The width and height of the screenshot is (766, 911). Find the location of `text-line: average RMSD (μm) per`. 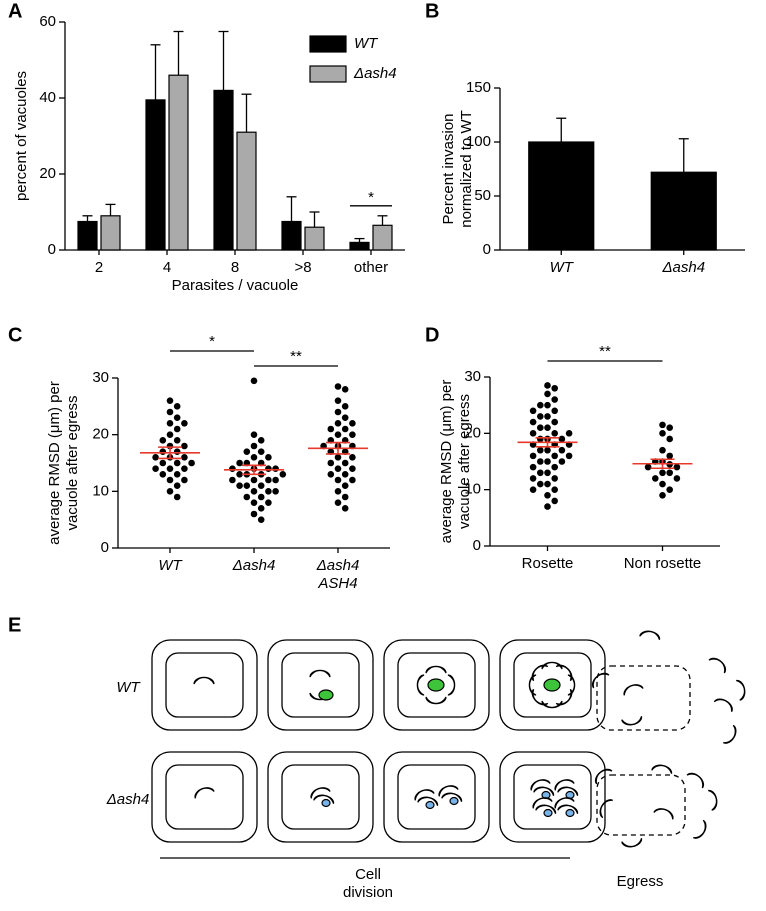

text-line: average RMSD (μm) per is located at coordinates (446, 462).